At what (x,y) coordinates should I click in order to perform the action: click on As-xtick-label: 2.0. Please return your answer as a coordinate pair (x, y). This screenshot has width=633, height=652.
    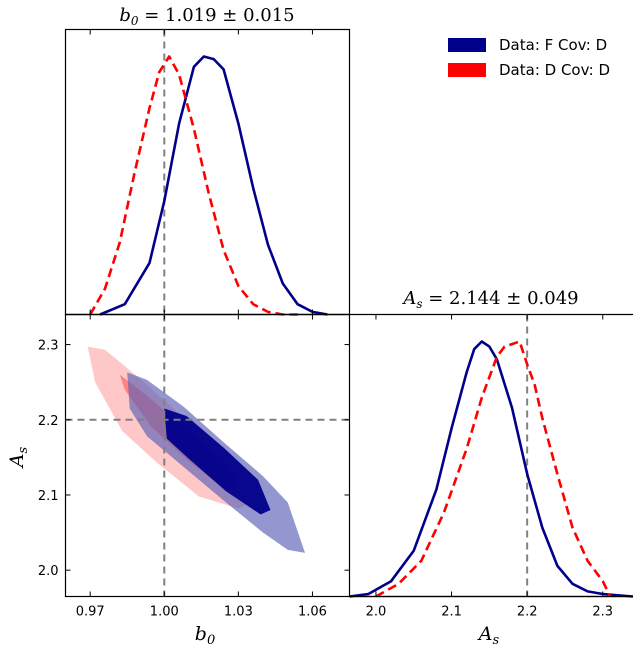
    Looking at the image, I should click on (376, 612).